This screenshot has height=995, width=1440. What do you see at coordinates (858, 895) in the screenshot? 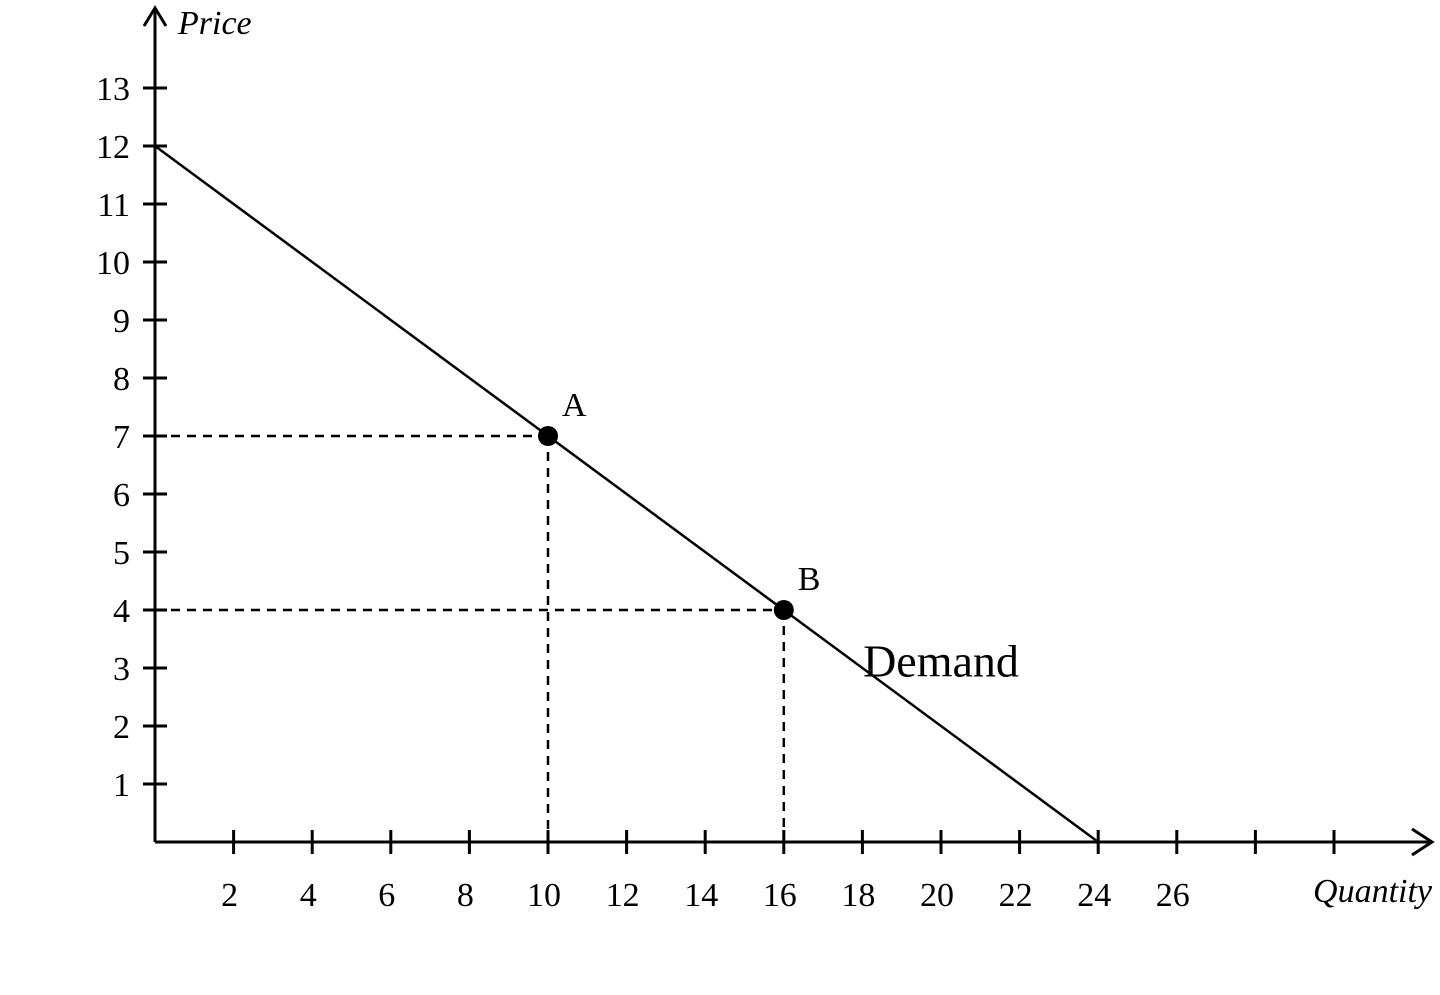
I see `x-tick-label: 18` at bounding box center [858, 895].